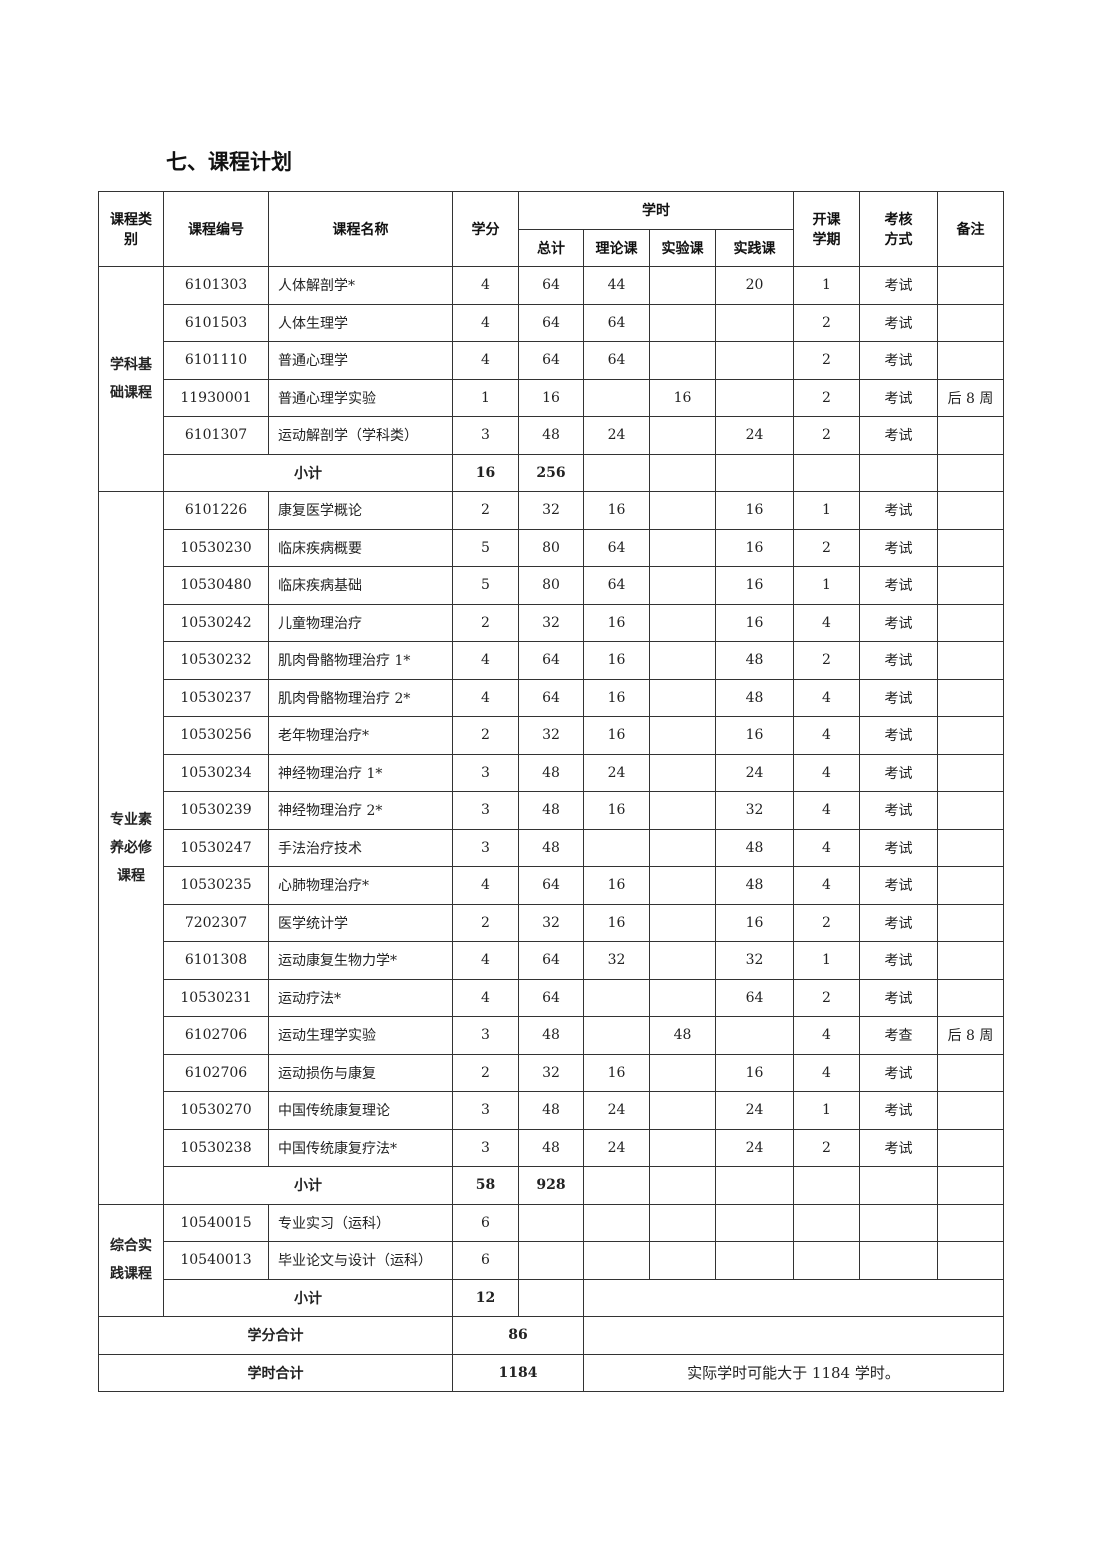 This screenshot has width=1102, height=1559. What do you see at coordinates (216, 1035) in the screenshot?
I see `cell-code: 6102706` at bounding box center [216, 1035].